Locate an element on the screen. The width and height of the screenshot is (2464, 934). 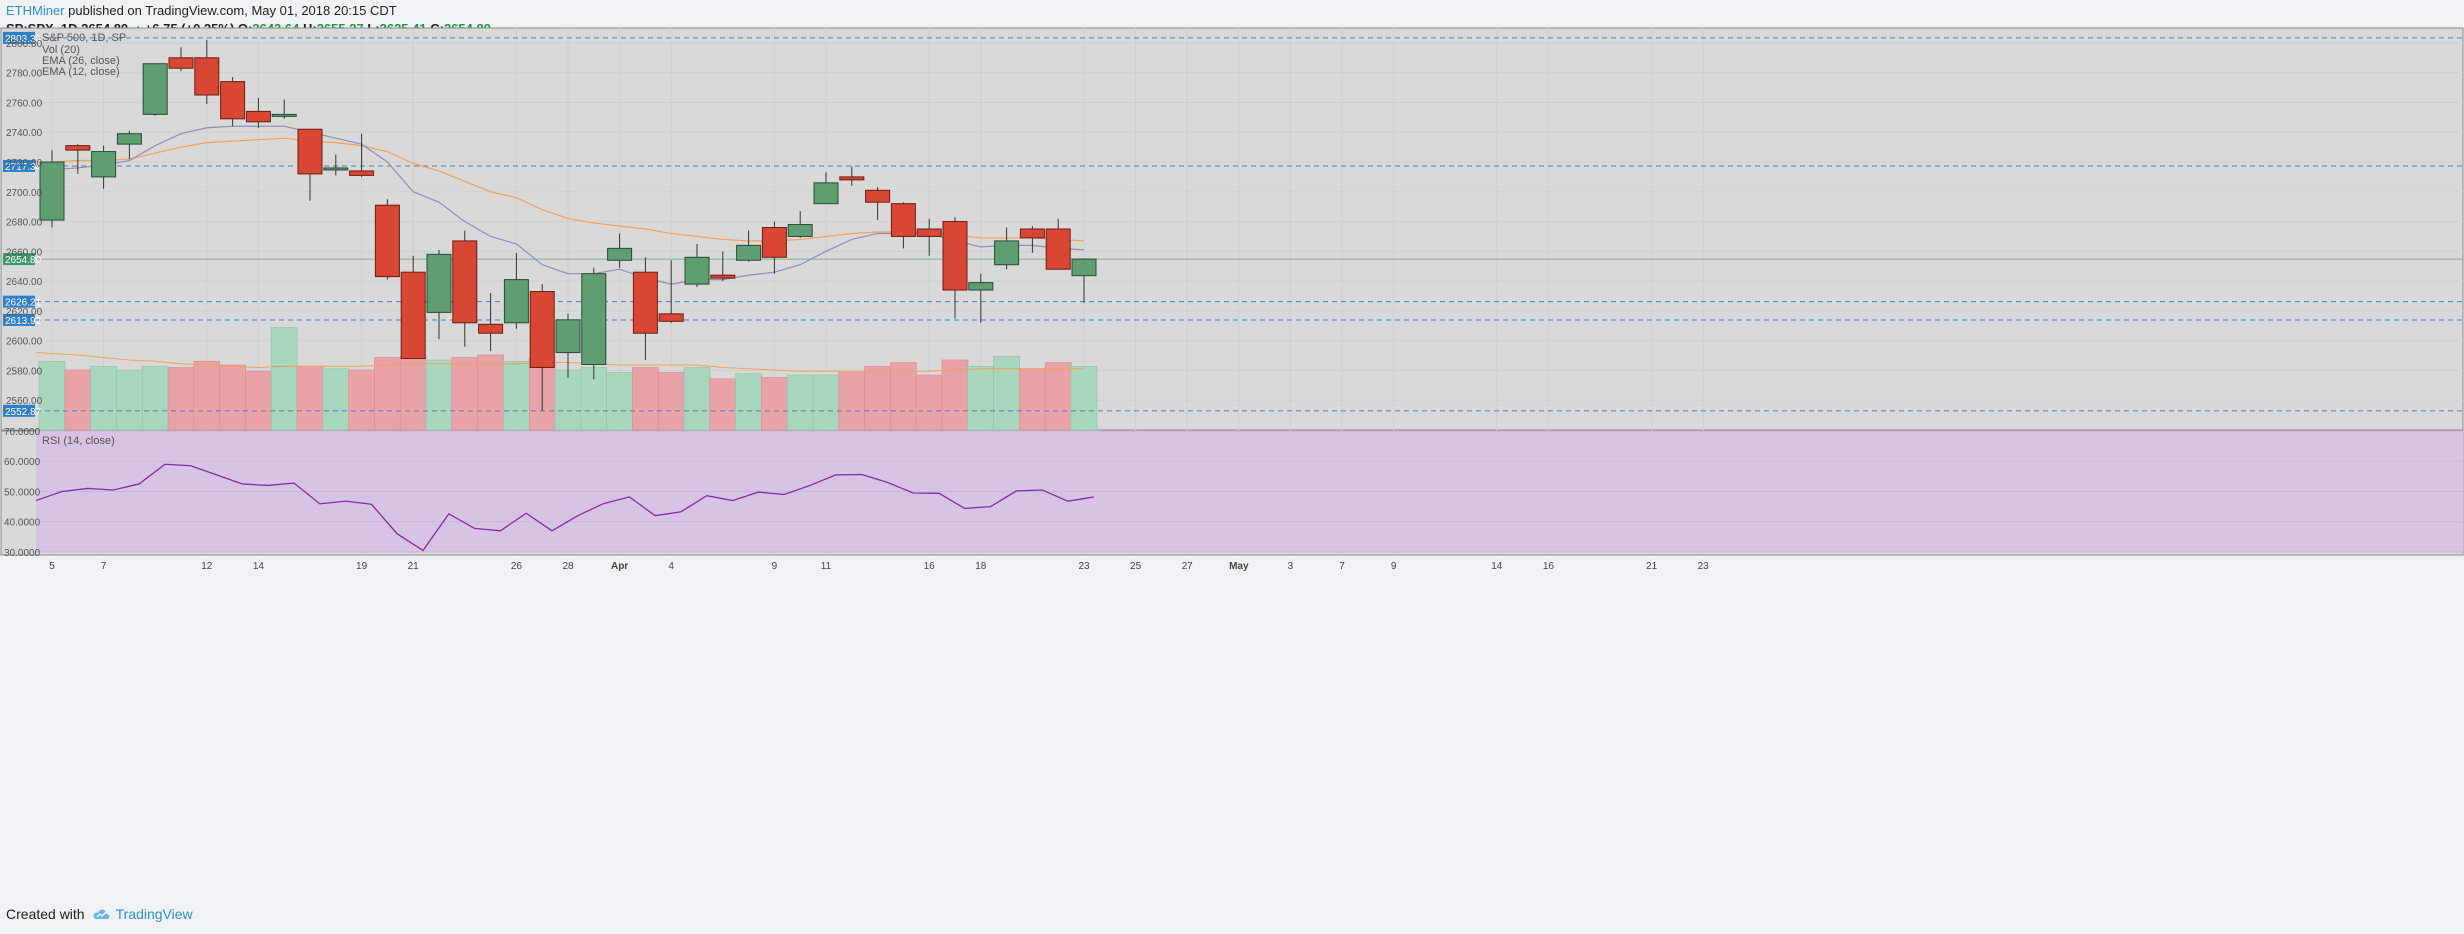
legend-ema12: EMA (12, close) is located at coordinates (81, 72).